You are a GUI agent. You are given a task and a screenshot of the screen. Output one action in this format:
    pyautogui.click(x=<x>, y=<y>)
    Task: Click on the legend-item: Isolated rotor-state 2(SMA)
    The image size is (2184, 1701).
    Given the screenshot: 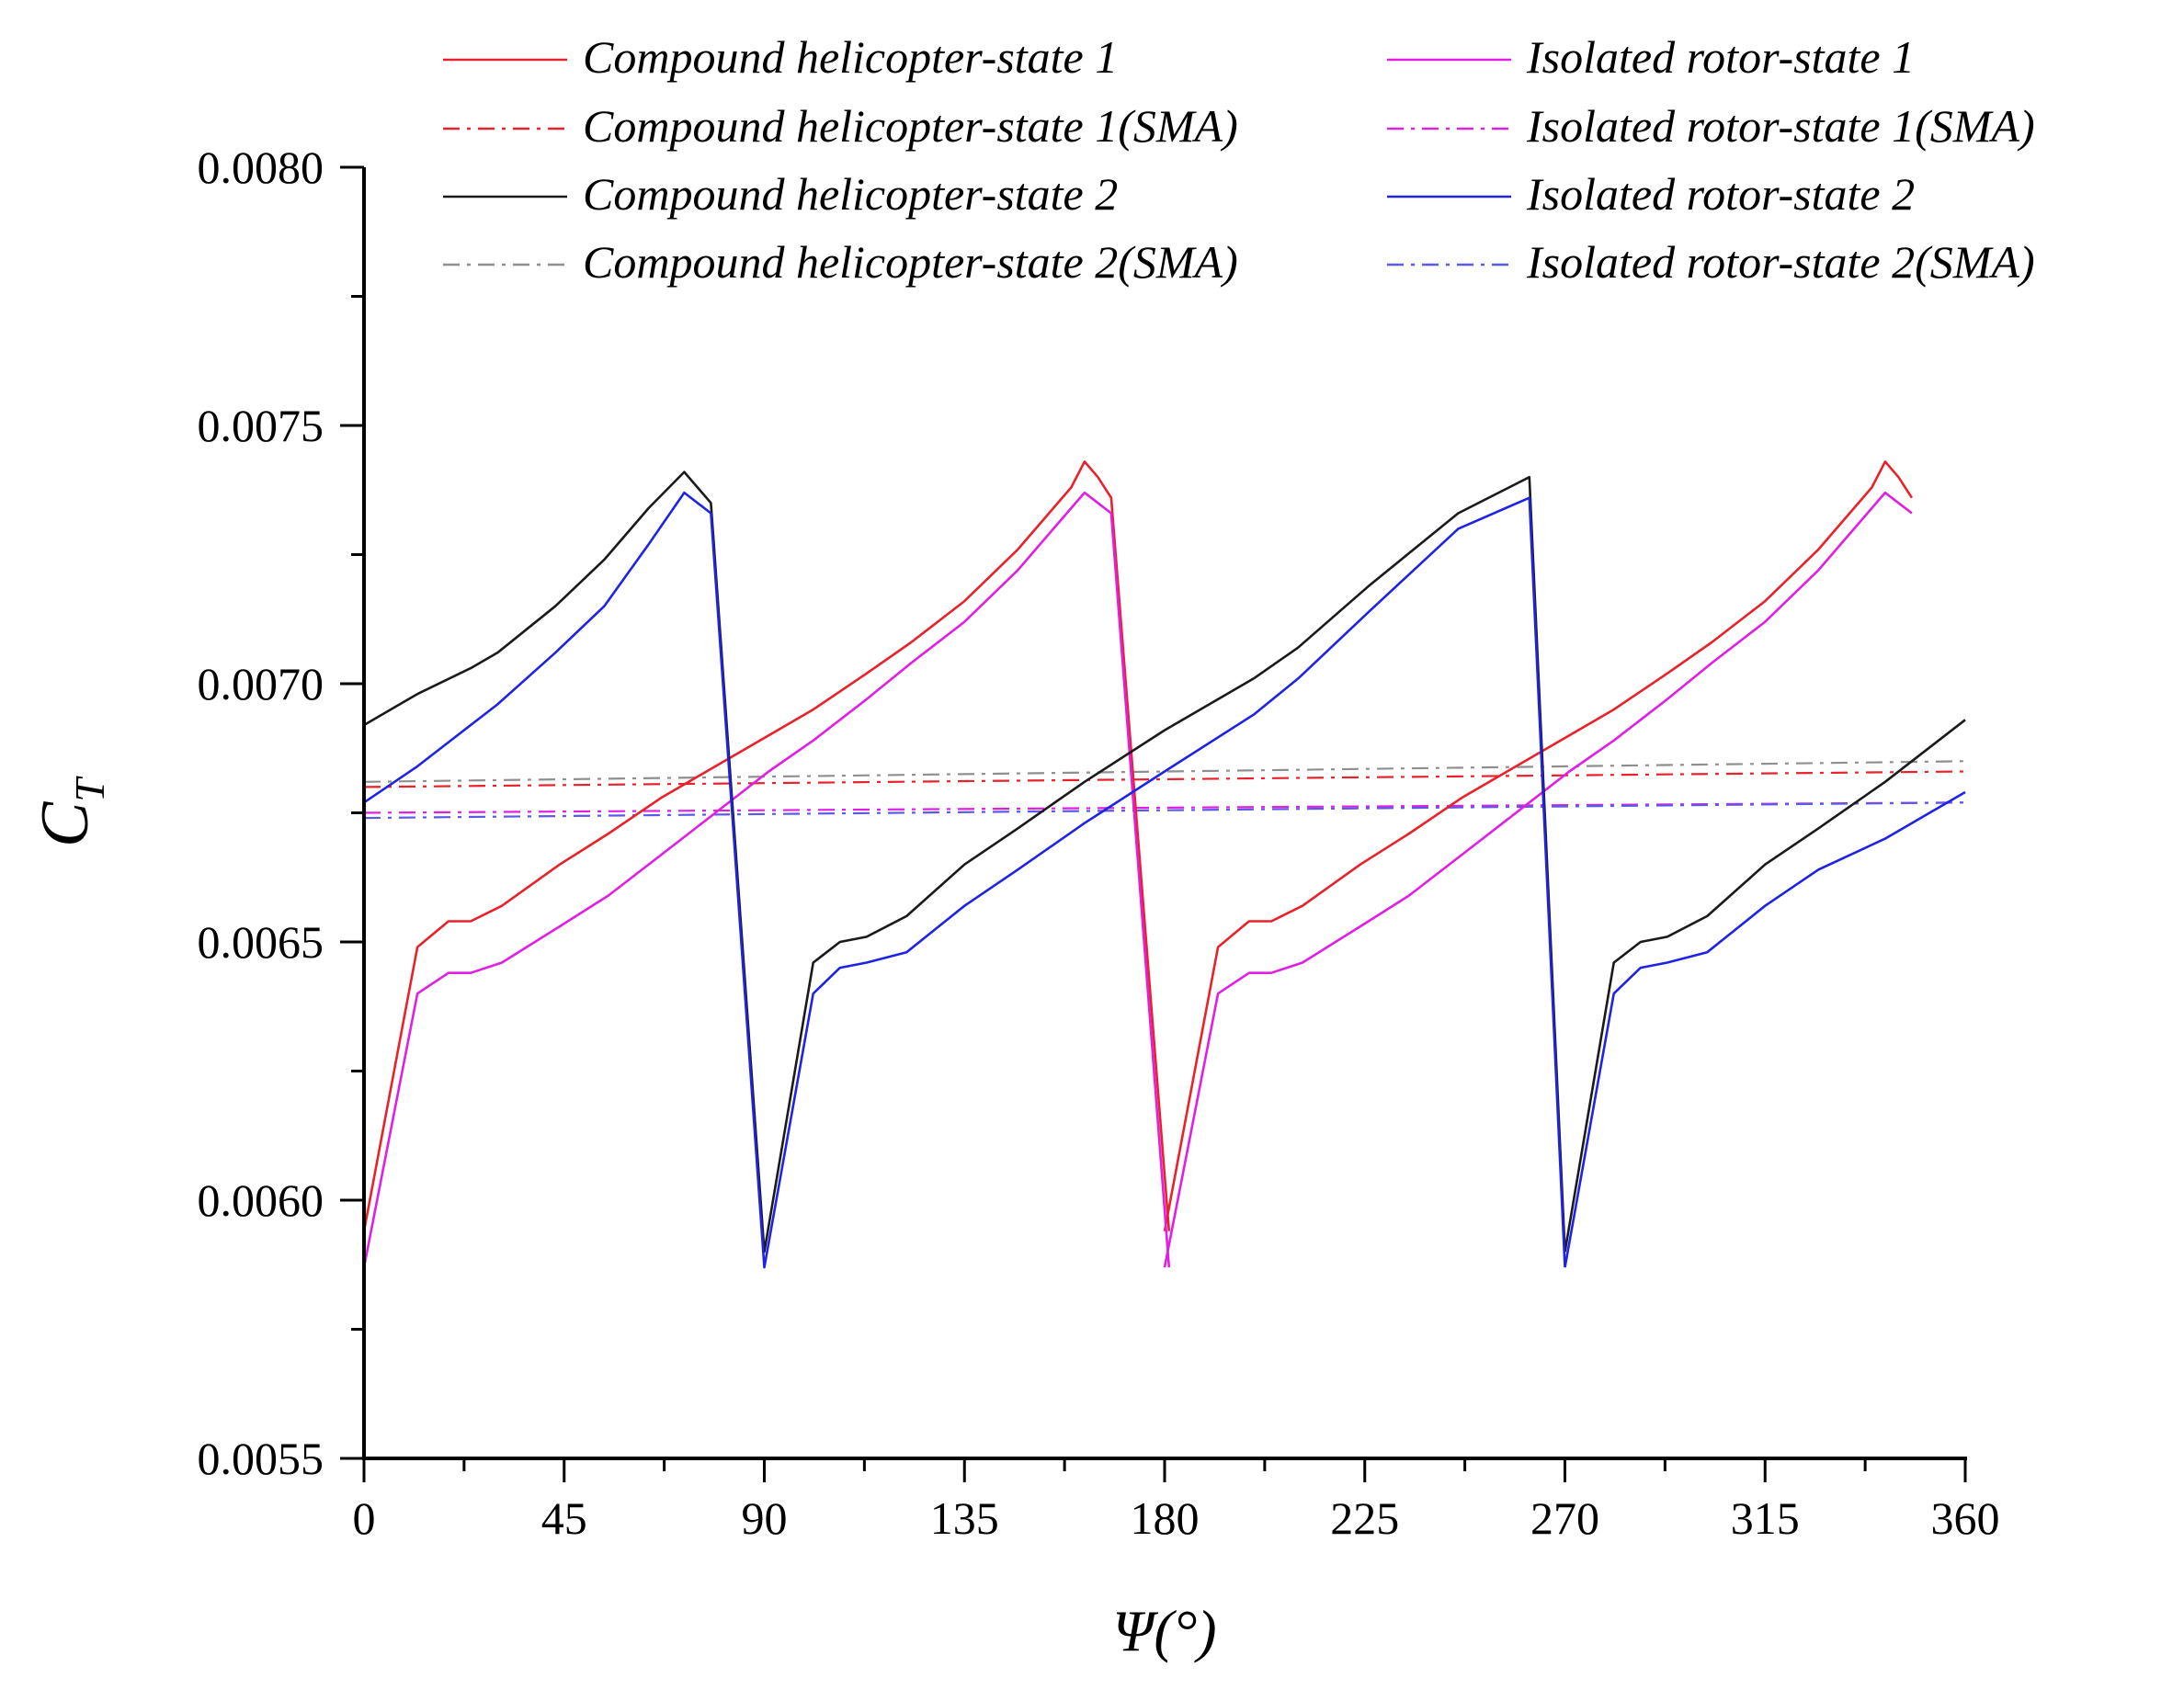 What is the action you would take?
    pyautogui.click(x=1711, y=262)
    